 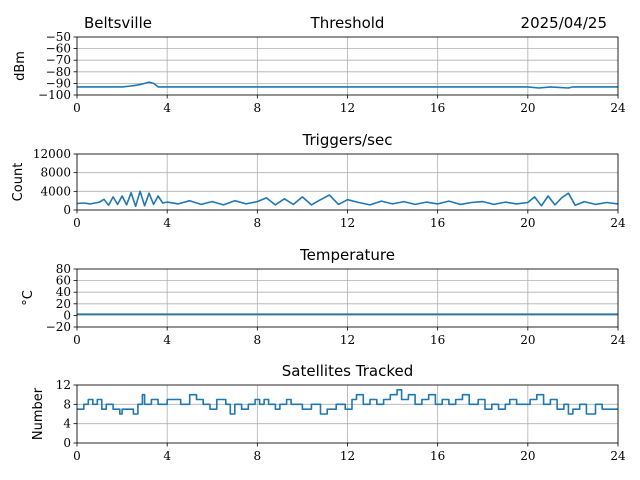 What do you see at coordinates (347, 23) in the screenshot?
I see `panel-title: Threshold` at bounding box center [347, 23].